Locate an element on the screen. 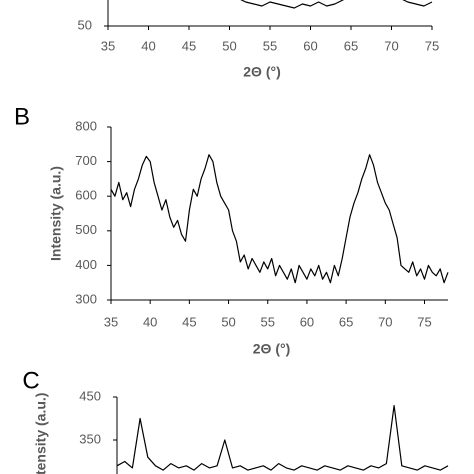  y-tick-label: 800 is located at coordinates (86, 125).